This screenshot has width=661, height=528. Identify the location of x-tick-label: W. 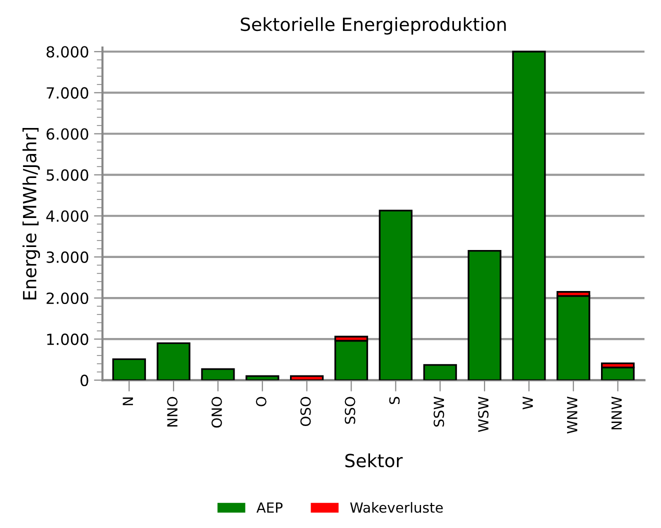
(527, 403).